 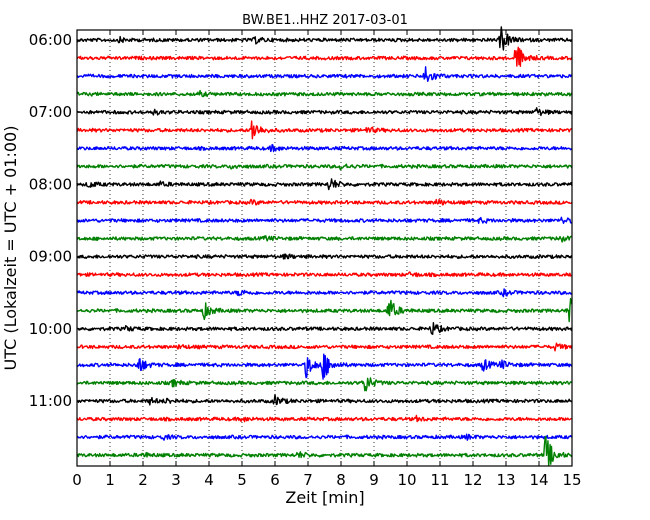 I want to click on x-tick-label: 5, so click(x=242, y=480).